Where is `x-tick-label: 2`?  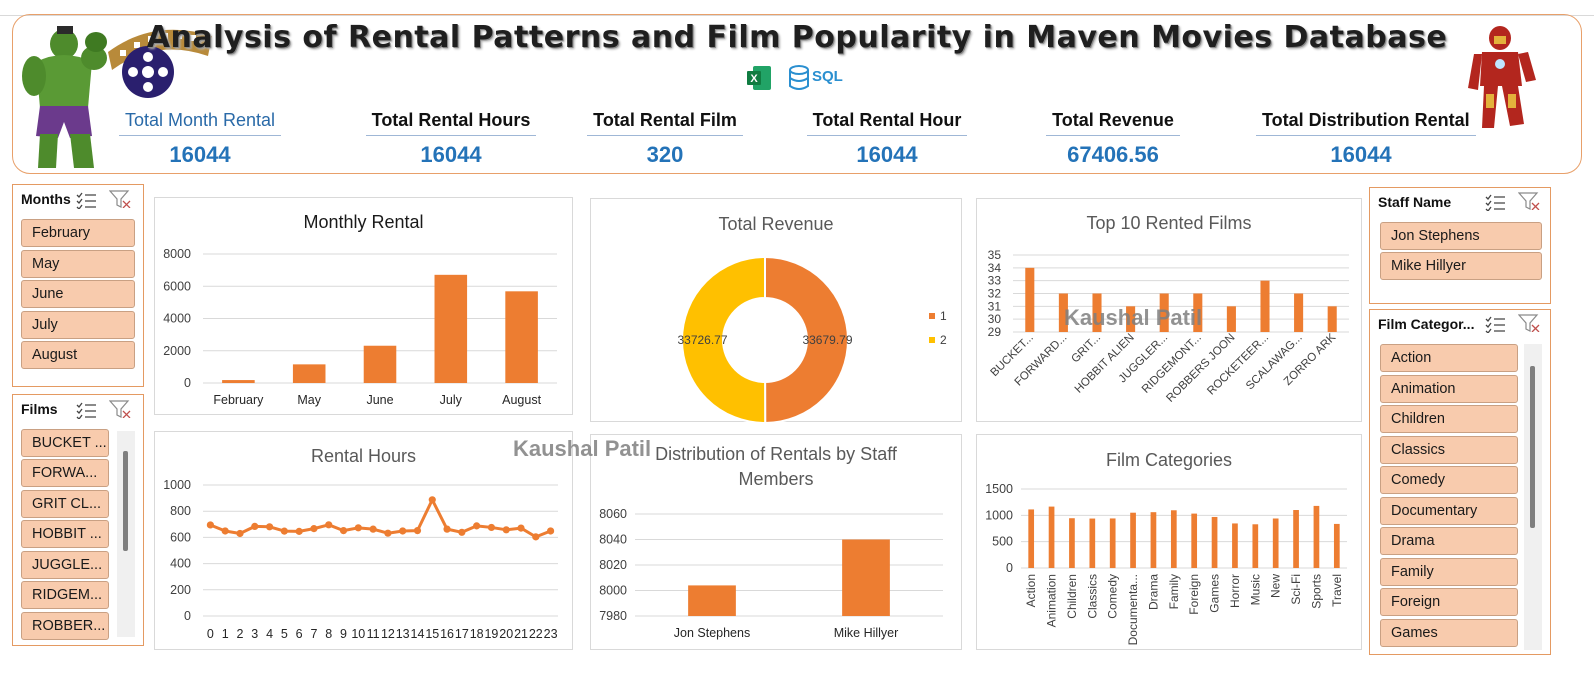 x-tick-label: 2 is located at coordinates (240, 634).